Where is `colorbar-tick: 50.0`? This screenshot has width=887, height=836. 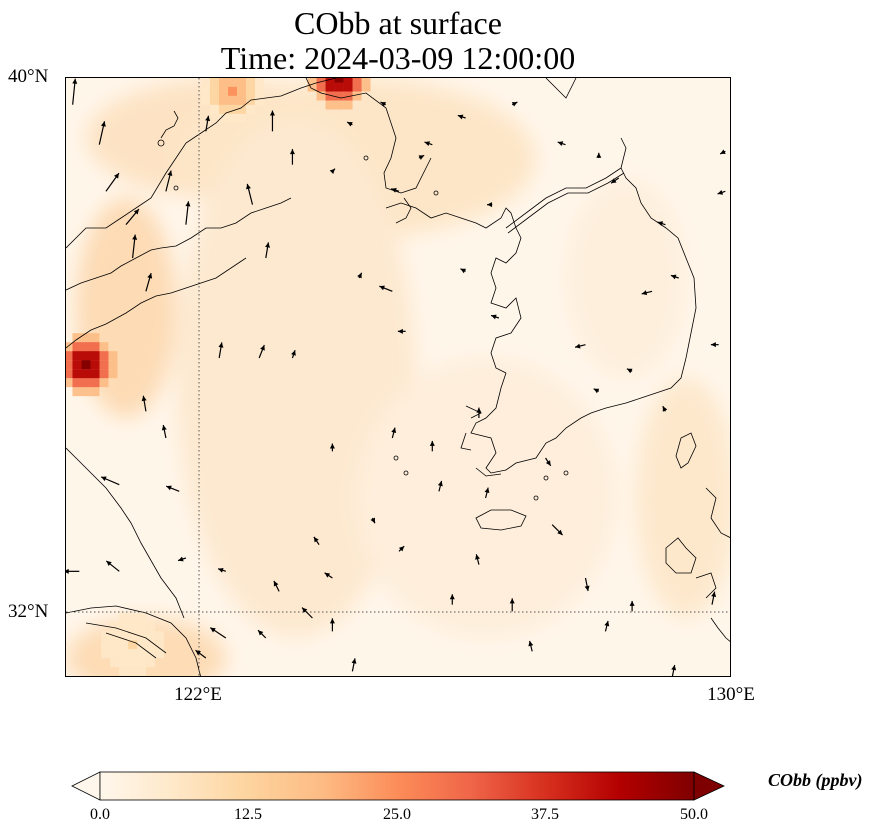 colorbar-tick: 50.0 is located at coordinates (694, 814).